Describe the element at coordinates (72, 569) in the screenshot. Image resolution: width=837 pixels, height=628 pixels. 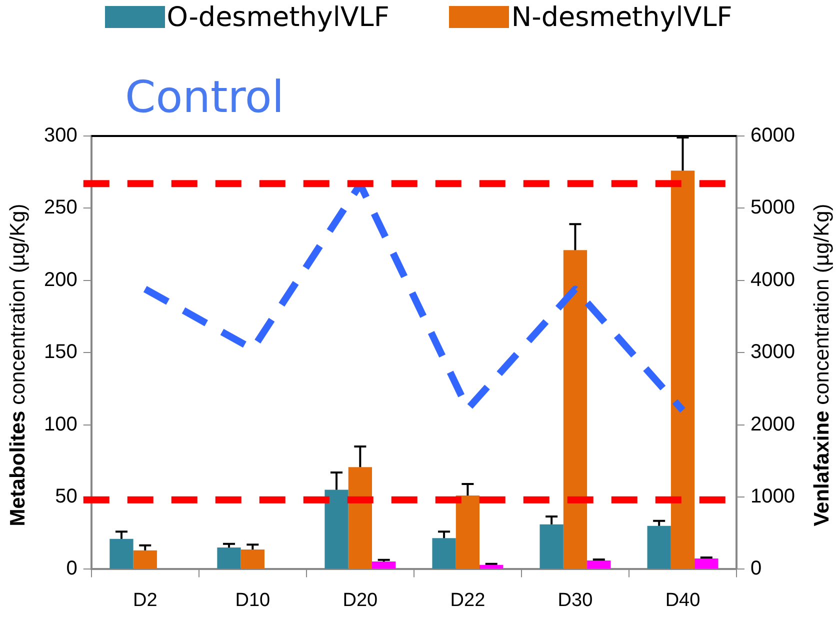
I see `y-tick-label: 0` at that location.